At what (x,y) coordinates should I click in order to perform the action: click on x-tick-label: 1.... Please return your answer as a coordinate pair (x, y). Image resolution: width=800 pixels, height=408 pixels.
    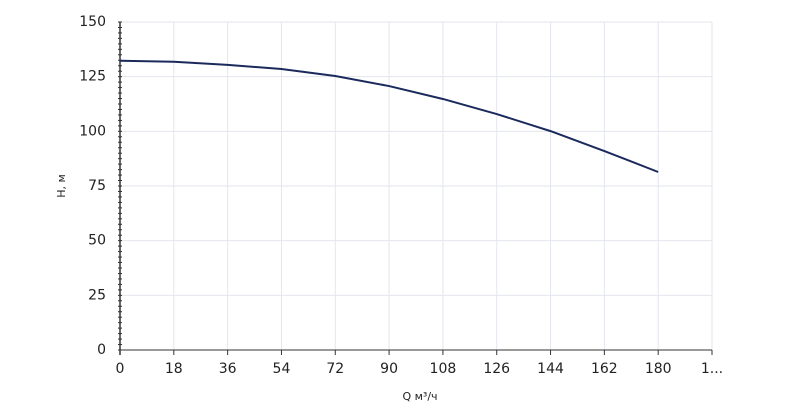
    Looking at the image, I should click on (712, 369).